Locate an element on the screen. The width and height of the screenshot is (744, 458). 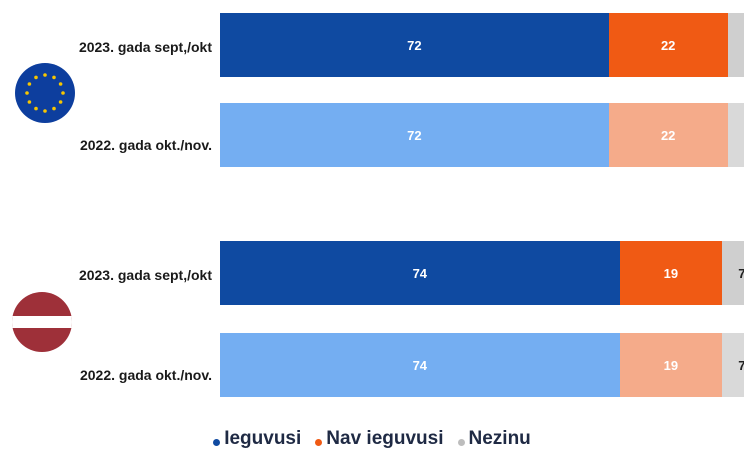
legend-item-nezinu: Nezinu is located at coordinates (494, 439).